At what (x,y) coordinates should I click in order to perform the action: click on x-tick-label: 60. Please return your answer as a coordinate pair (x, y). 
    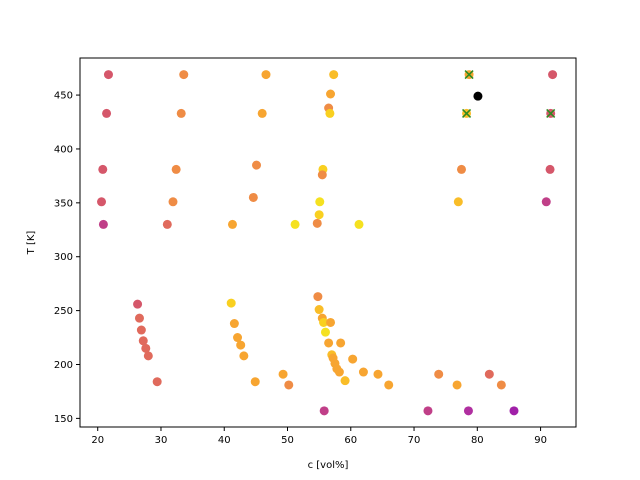
    Looking at the image, I should click on (350, 440).